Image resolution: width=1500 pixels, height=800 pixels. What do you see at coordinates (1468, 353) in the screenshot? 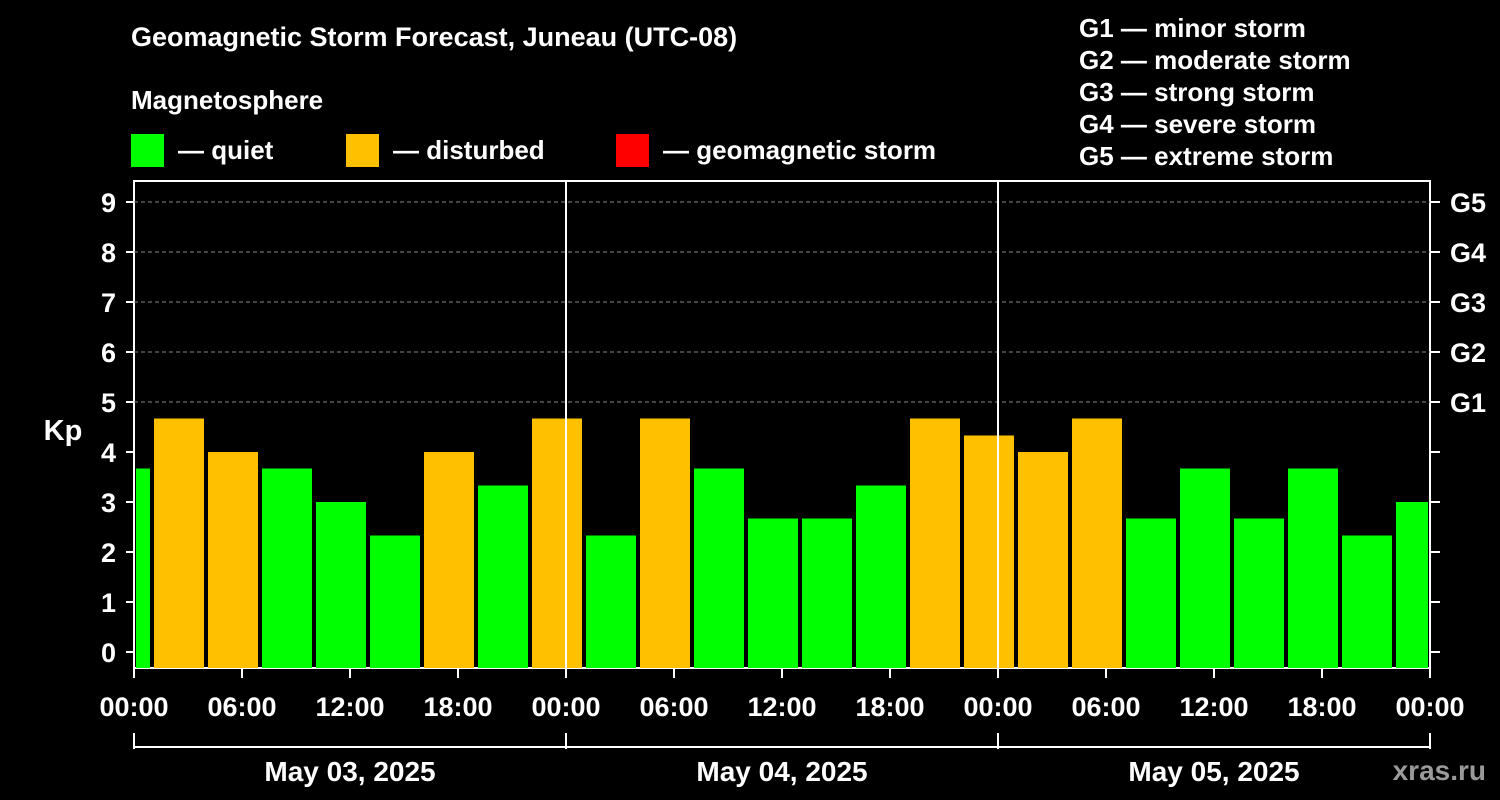
I see `g-scale-label-g2: G2` at bounding box center [1468, 353].